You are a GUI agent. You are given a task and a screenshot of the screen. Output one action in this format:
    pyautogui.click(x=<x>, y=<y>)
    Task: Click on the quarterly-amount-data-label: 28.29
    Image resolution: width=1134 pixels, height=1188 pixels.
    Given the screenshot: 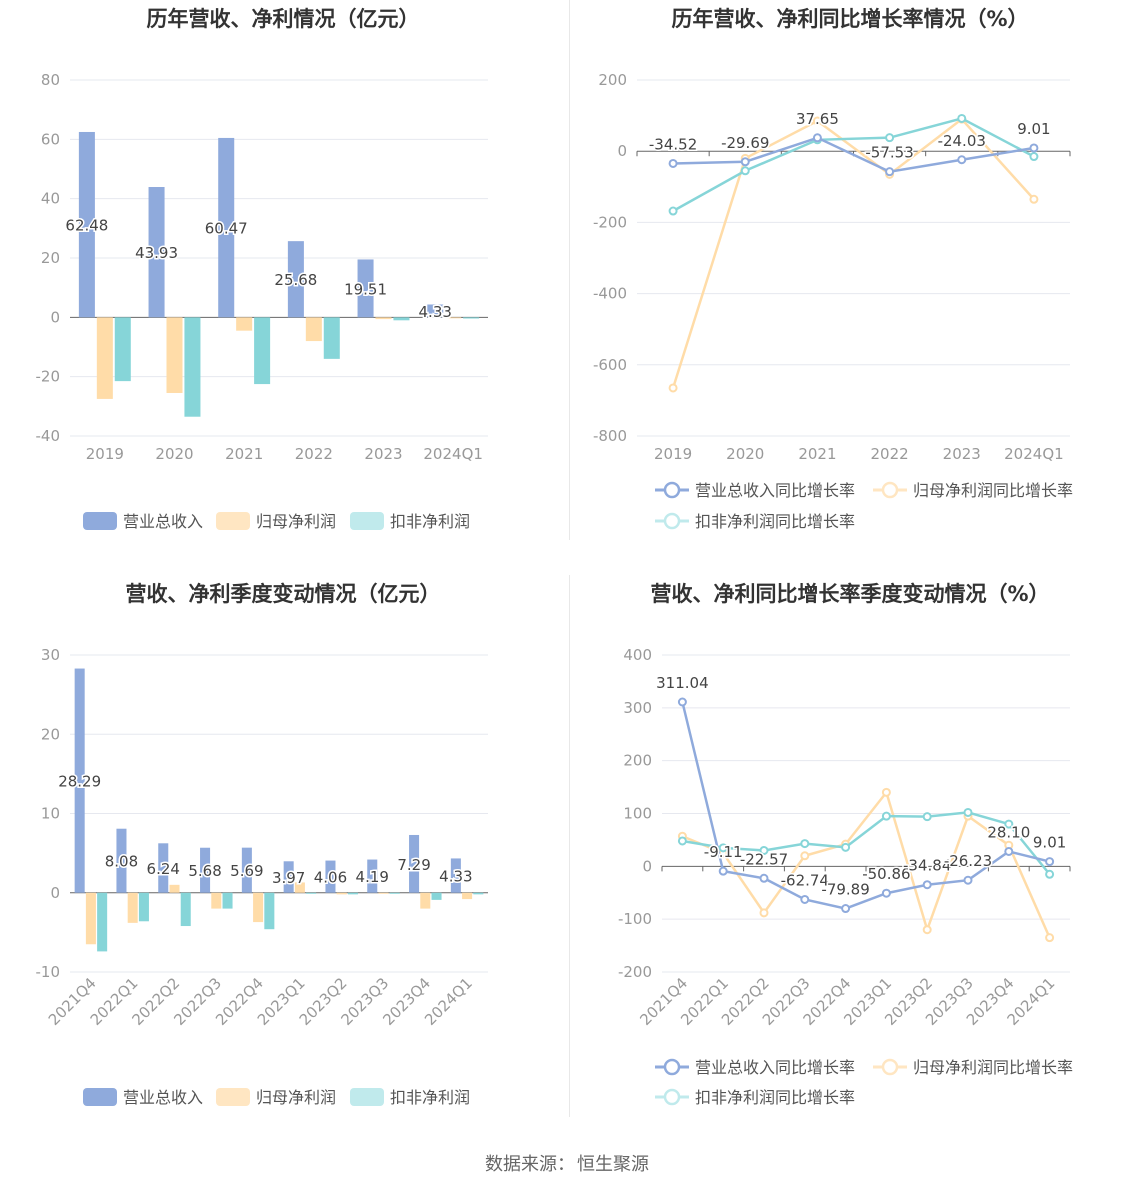 What is the action you would take?
    pyautogui.click(x=79, y=782)
    